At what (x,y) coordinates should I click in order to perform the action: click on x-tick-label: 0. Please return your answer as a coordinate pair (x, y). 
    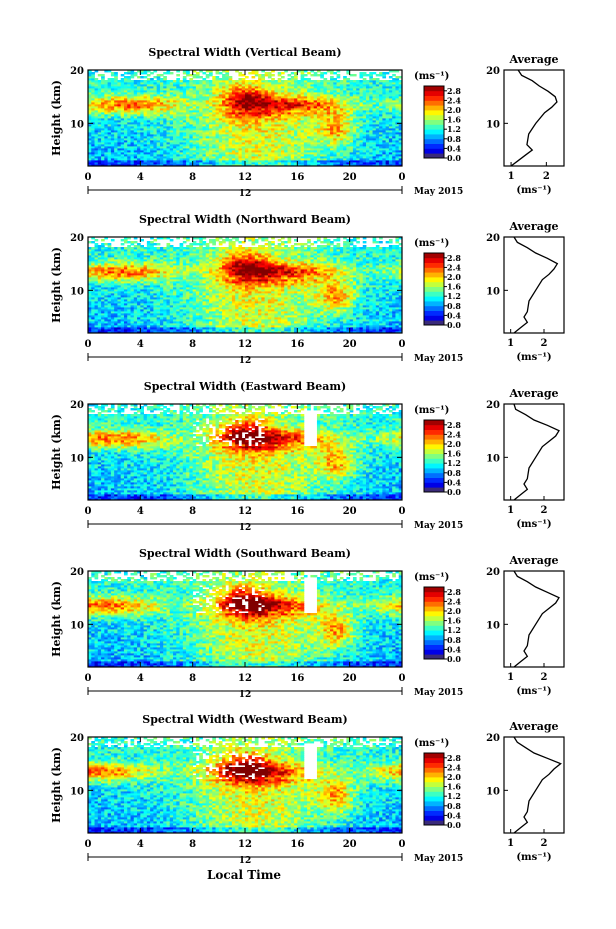
    Looking at the image, I should click on (402, 177).